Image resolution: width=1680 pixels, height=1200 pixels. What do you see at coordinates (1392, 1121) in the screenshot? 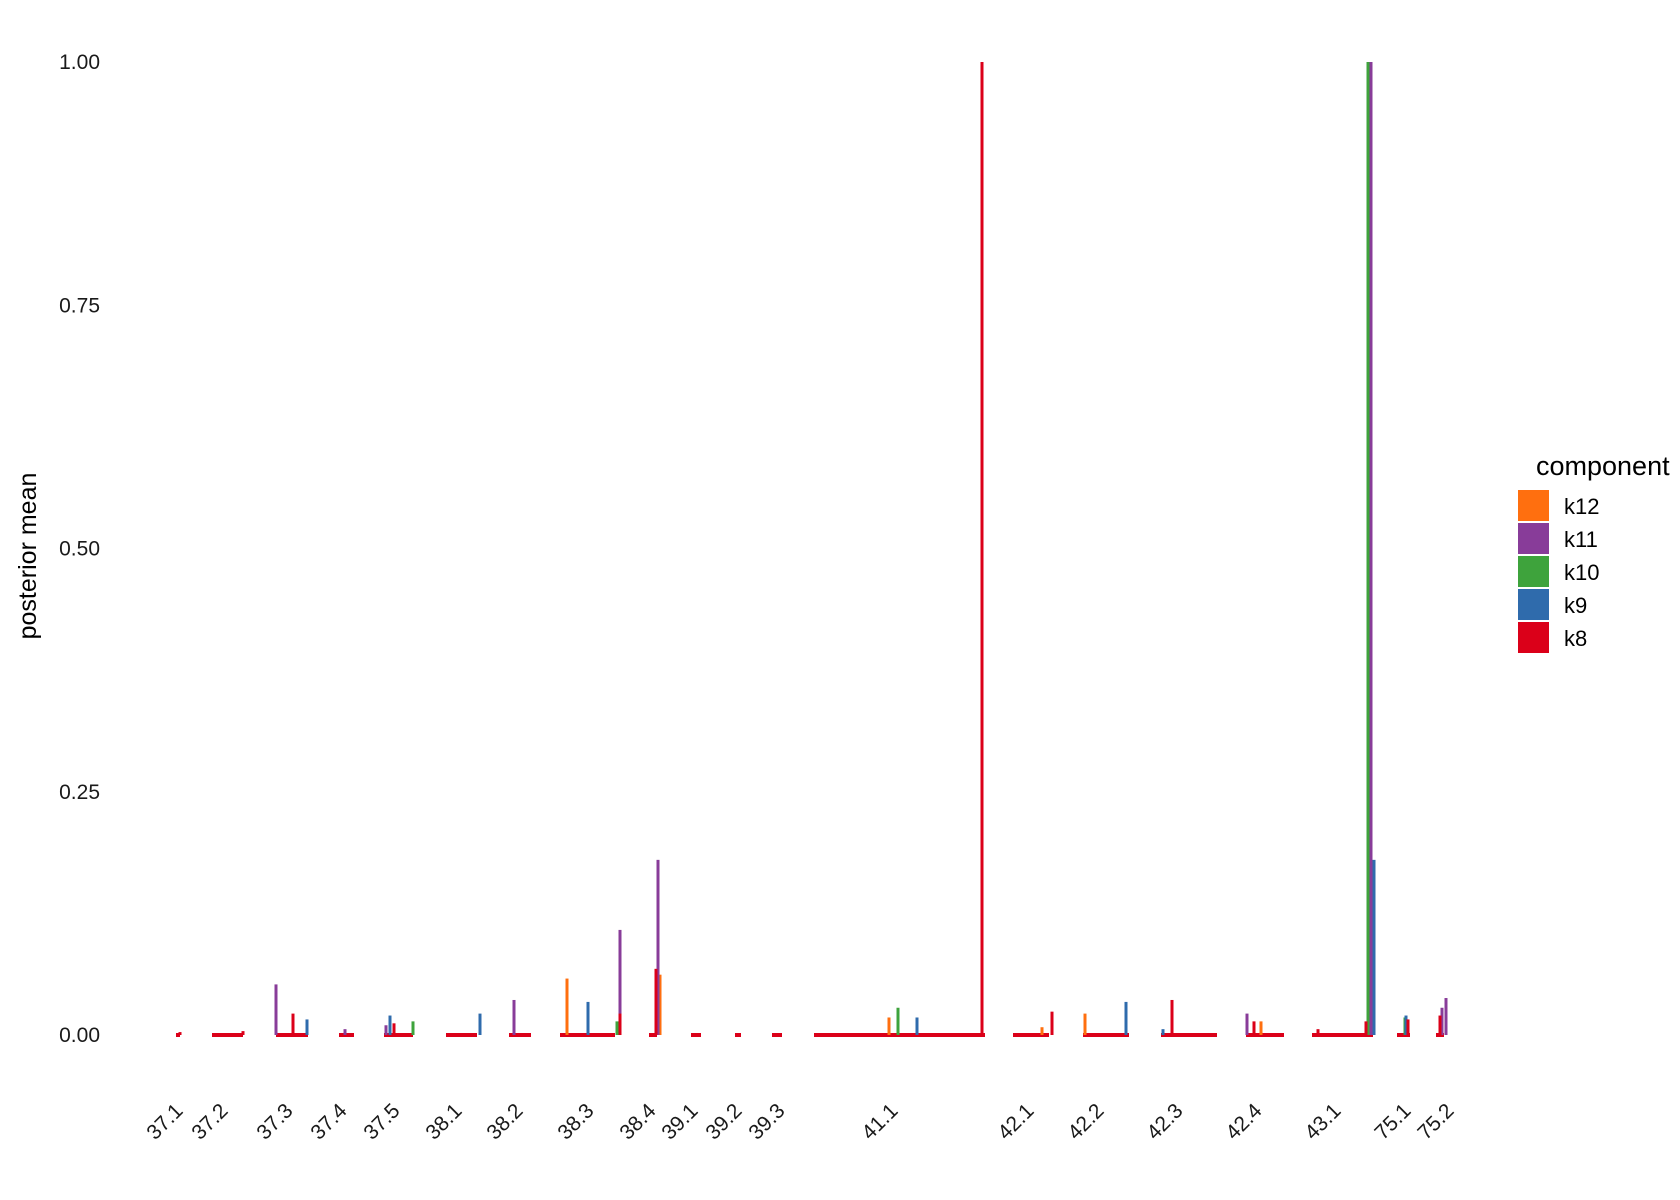
I see `x-tick-label: 75.1` at bounding box center [1392, 1121].